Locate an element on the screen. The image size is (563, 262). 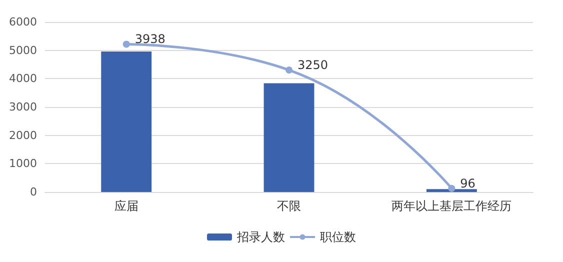
y-tick-label: 6000 is located at coordinates (23, 22).